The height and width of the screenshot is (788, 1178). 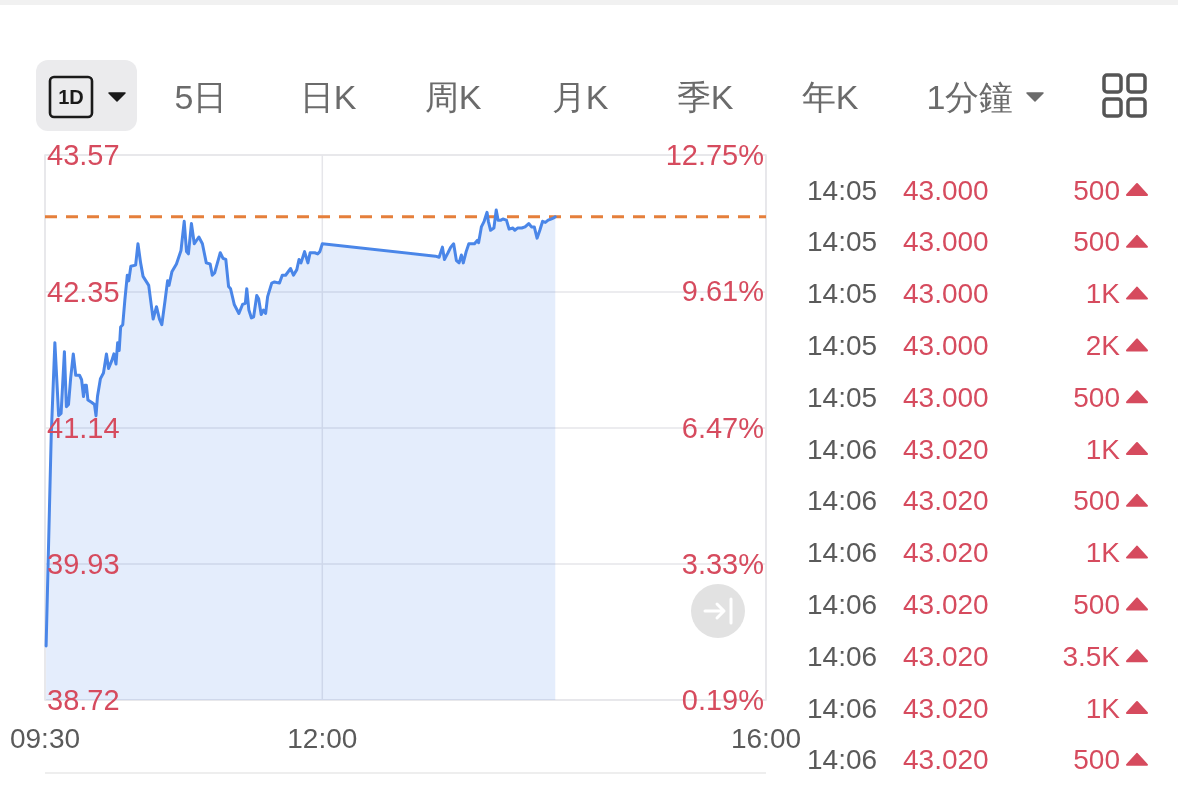 What do you see at coordinates (83, 700) in the screenshot?
I see `y-tick-label: 38.72` at bounding box center [83, 700].